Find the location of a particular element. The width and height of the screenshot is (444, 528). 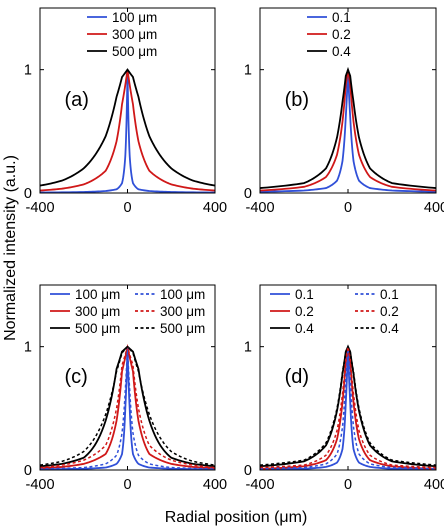

panel-label: (d) is located at coordinates (297, 377).